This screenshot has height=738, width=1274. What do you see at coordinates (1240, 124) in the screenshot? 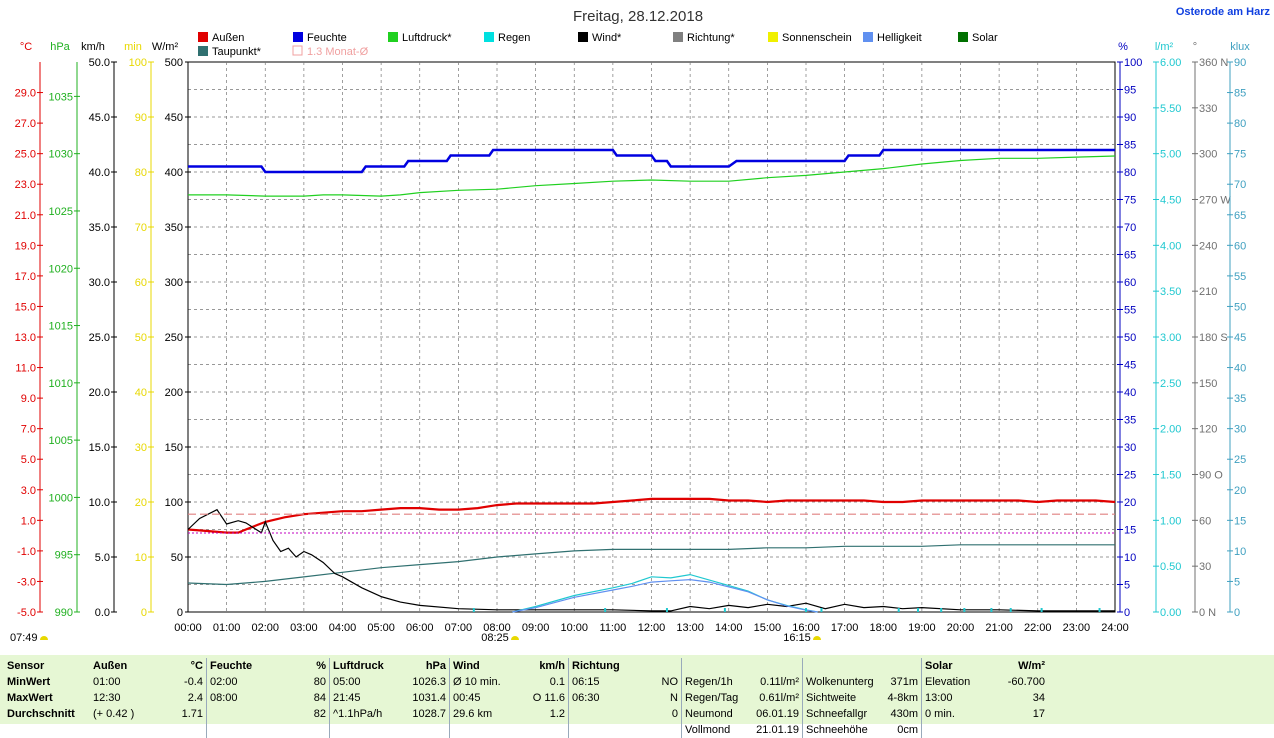
I see `lux-tick-label: 80` at bounding box center [1240, 124].